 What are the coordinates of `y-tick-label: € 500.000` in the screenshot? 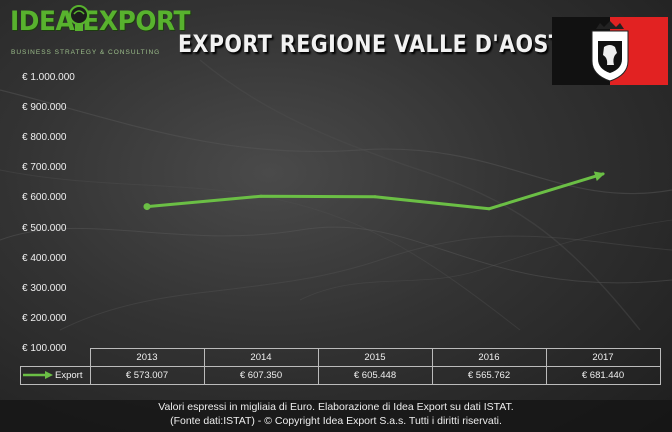 It's located at (44, 228).